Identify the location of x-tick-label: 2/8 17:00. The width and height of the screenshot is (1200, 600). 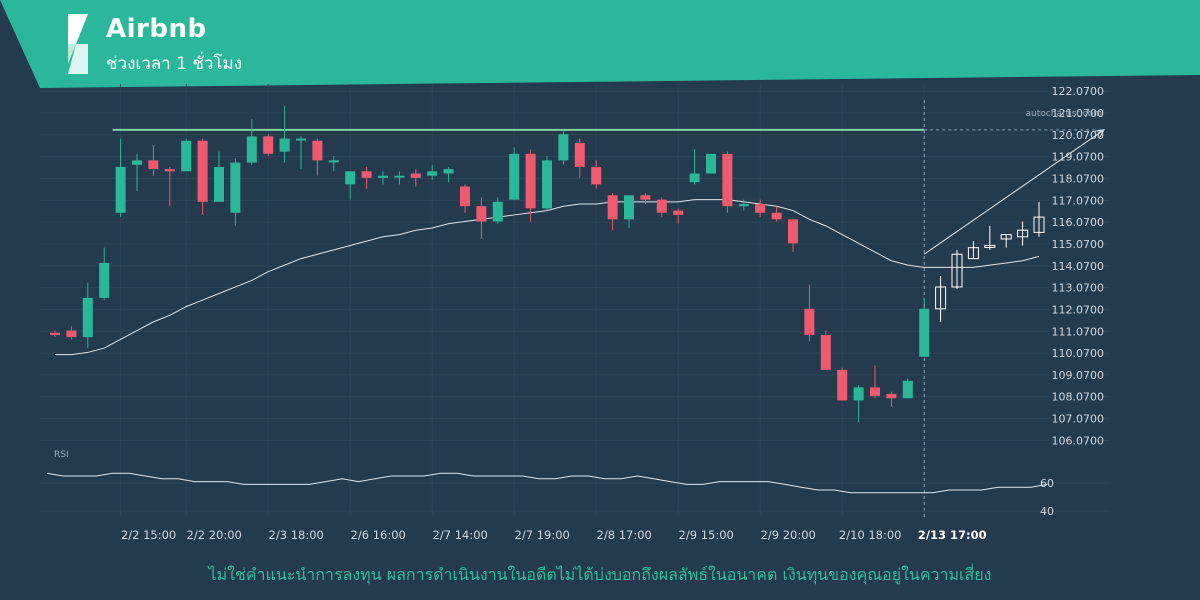
(624, 535).